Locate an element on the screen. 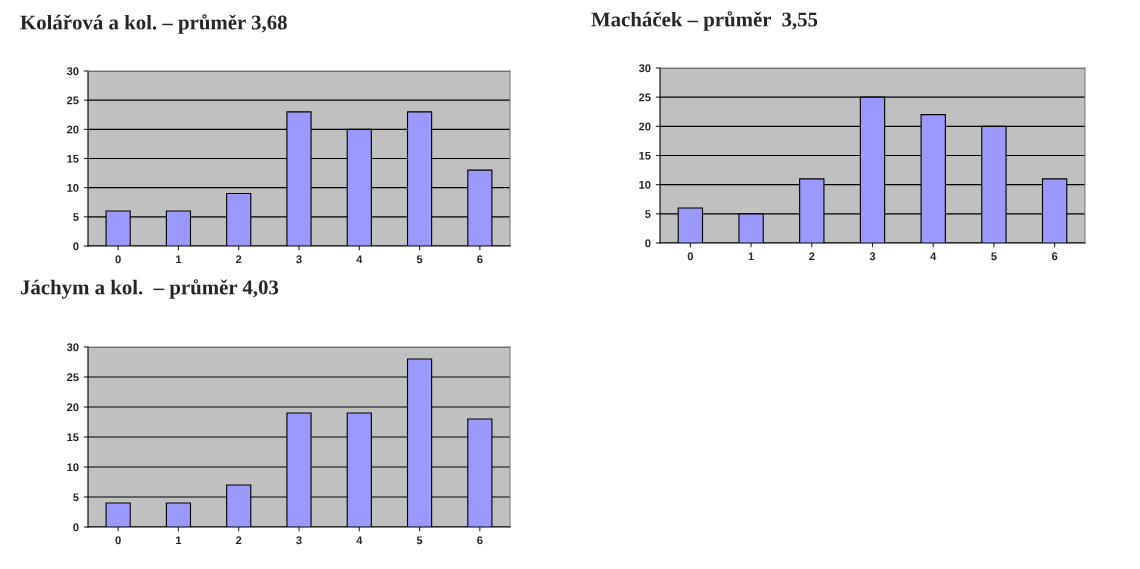 Image resolution: width=1140 pixels, height=569 pixels. chart-title: Macháček – průměr 3,55 is located at coordinates (704, 21).